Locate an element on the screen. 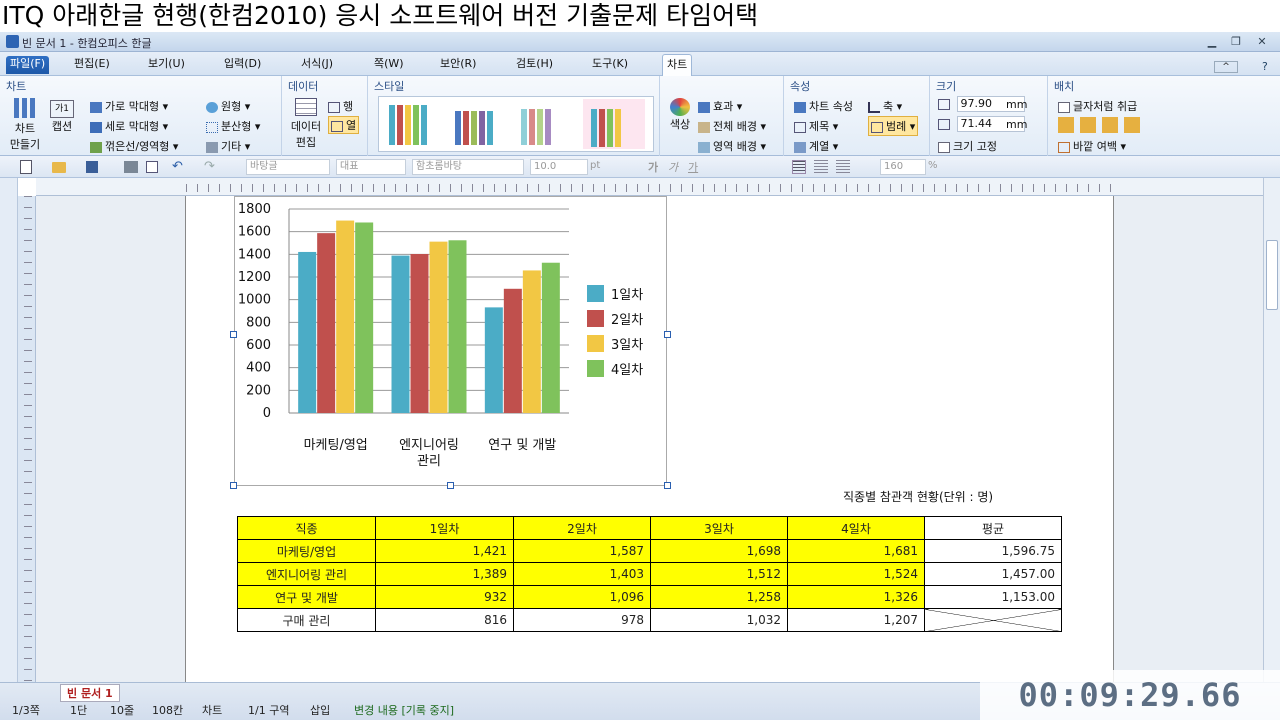  heading-button: 제목 ▾ is located at coordinates (816, 126).